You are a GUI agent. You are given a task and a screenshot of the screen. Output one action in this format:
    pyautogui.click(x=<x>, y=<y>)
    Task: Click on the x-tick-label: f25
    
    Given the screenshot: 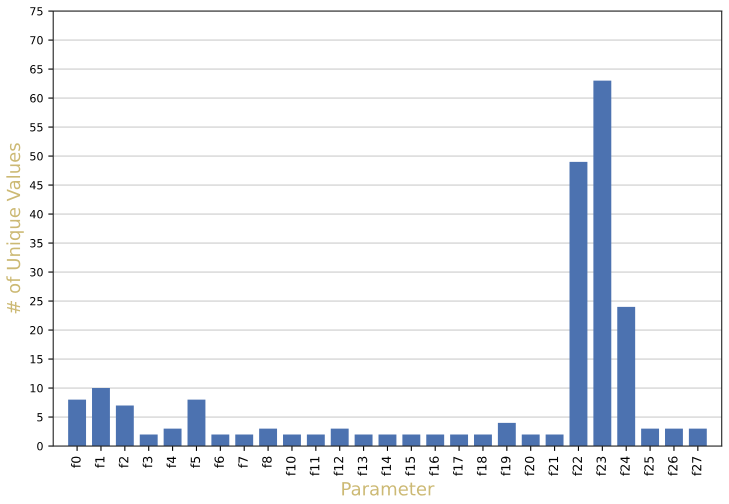 What is the action you would take?
    pyautogui.click(x=649, y=466)
    